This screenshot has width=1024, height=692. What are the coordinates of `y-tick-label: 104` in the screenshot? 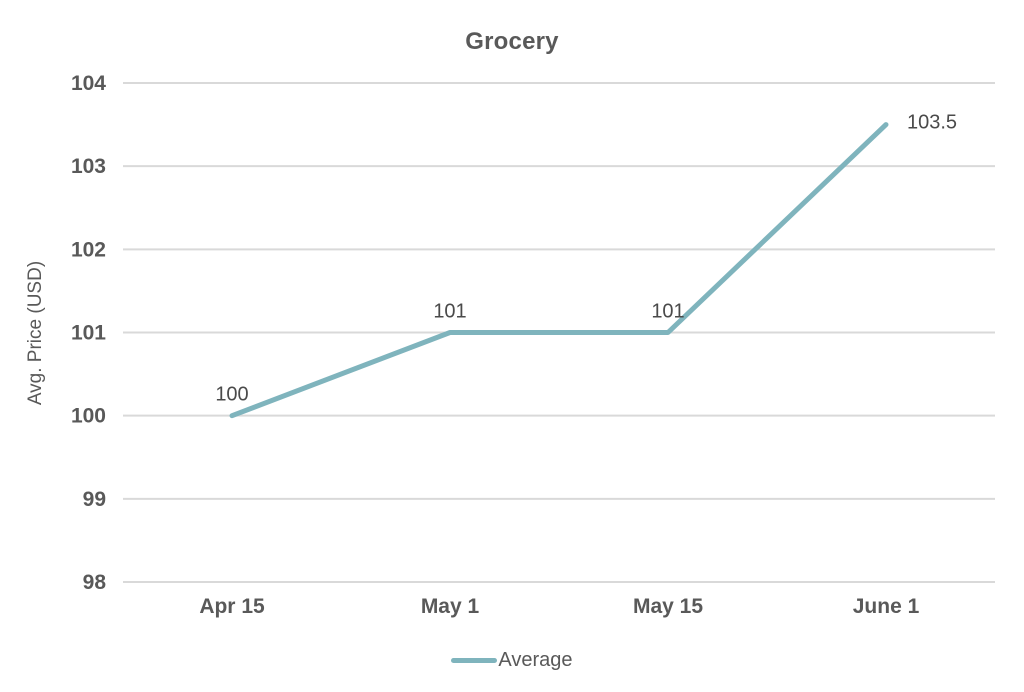 It's located at (88, 83).